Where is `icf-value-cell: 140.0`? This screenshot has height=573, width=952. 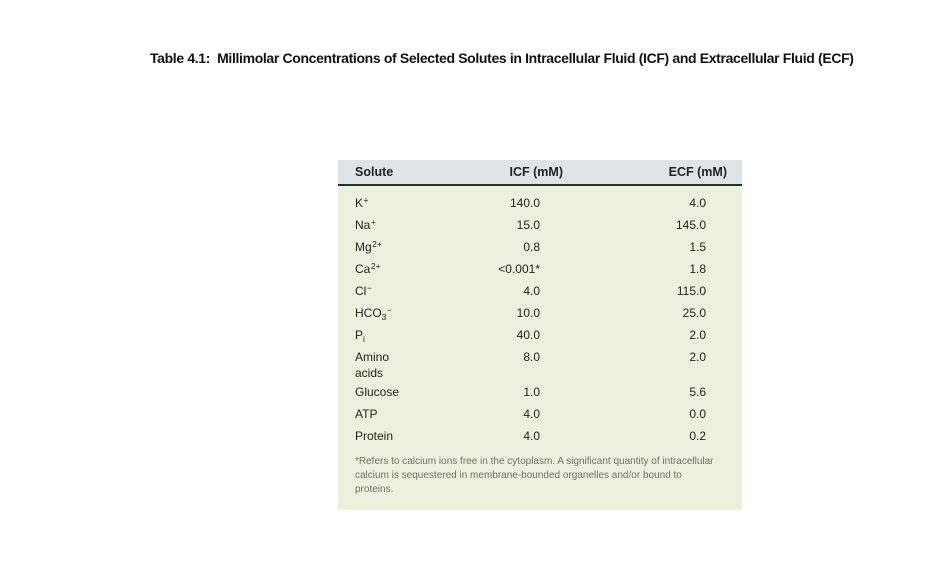 icf-value-cell: 140.0 is located at coordinates (524, 203).